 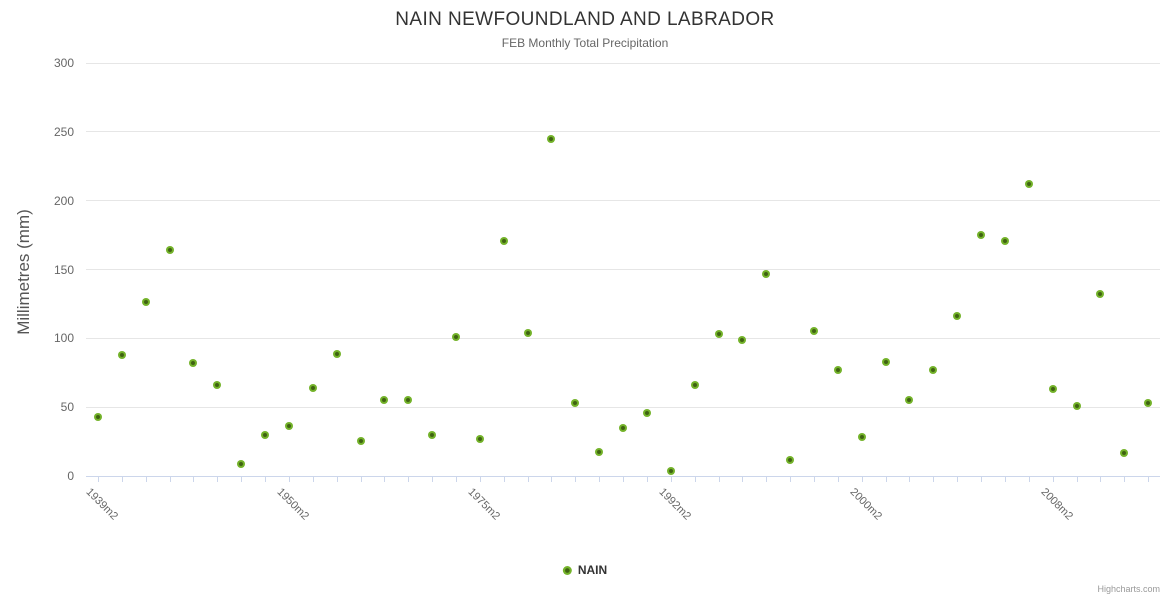 I want to click on y-axis-label: 150, so click(x=63, y=269).